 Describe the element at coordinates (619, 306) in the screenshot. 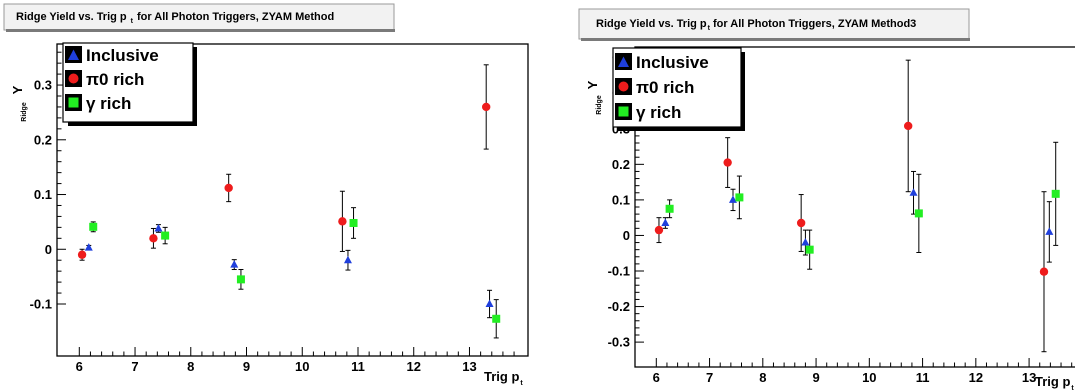

I see `y-tick-label: -0.2` at that location.